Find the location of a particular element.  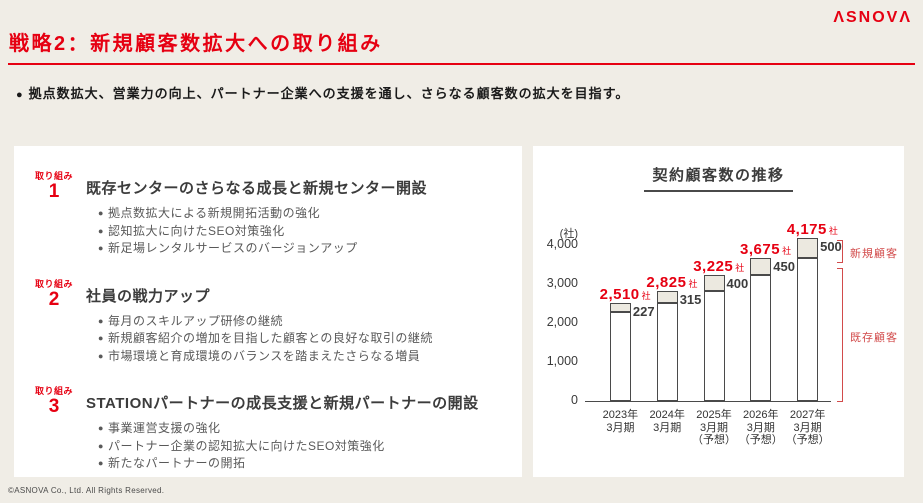

y-axis-tick-label: 2,000 is located at coordinates (562, 322).